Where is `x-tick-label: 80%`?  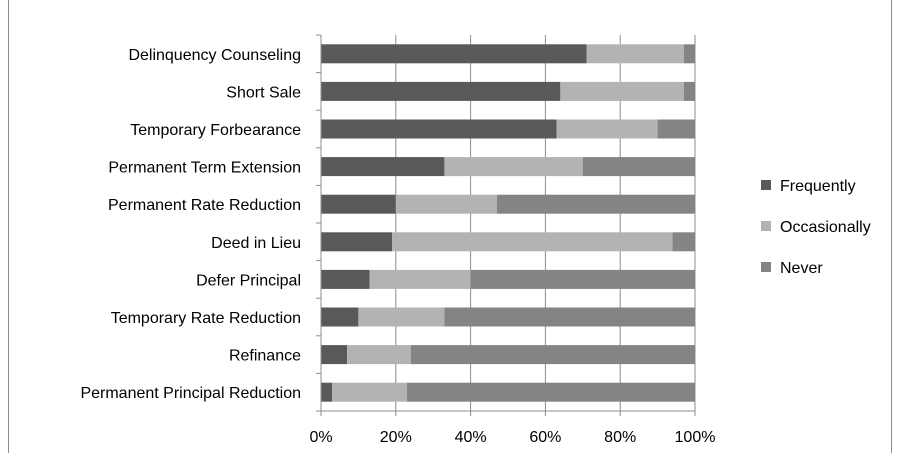 x-tick-label: 80% is located at coordinates (620, 437).